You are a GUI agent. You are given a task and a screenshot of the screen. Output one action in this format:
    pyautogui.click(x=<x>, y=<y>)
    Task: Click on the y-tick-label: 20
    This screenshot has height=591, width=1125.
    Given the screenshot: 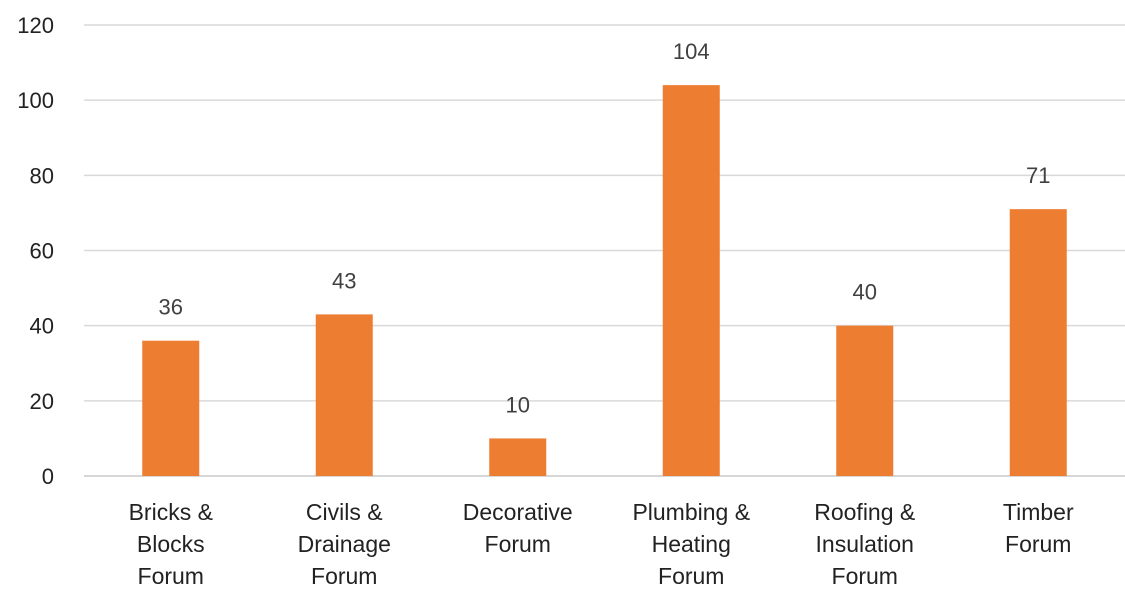 What is the action you would take?
    pyautogui.click(x=42, y=401)
    